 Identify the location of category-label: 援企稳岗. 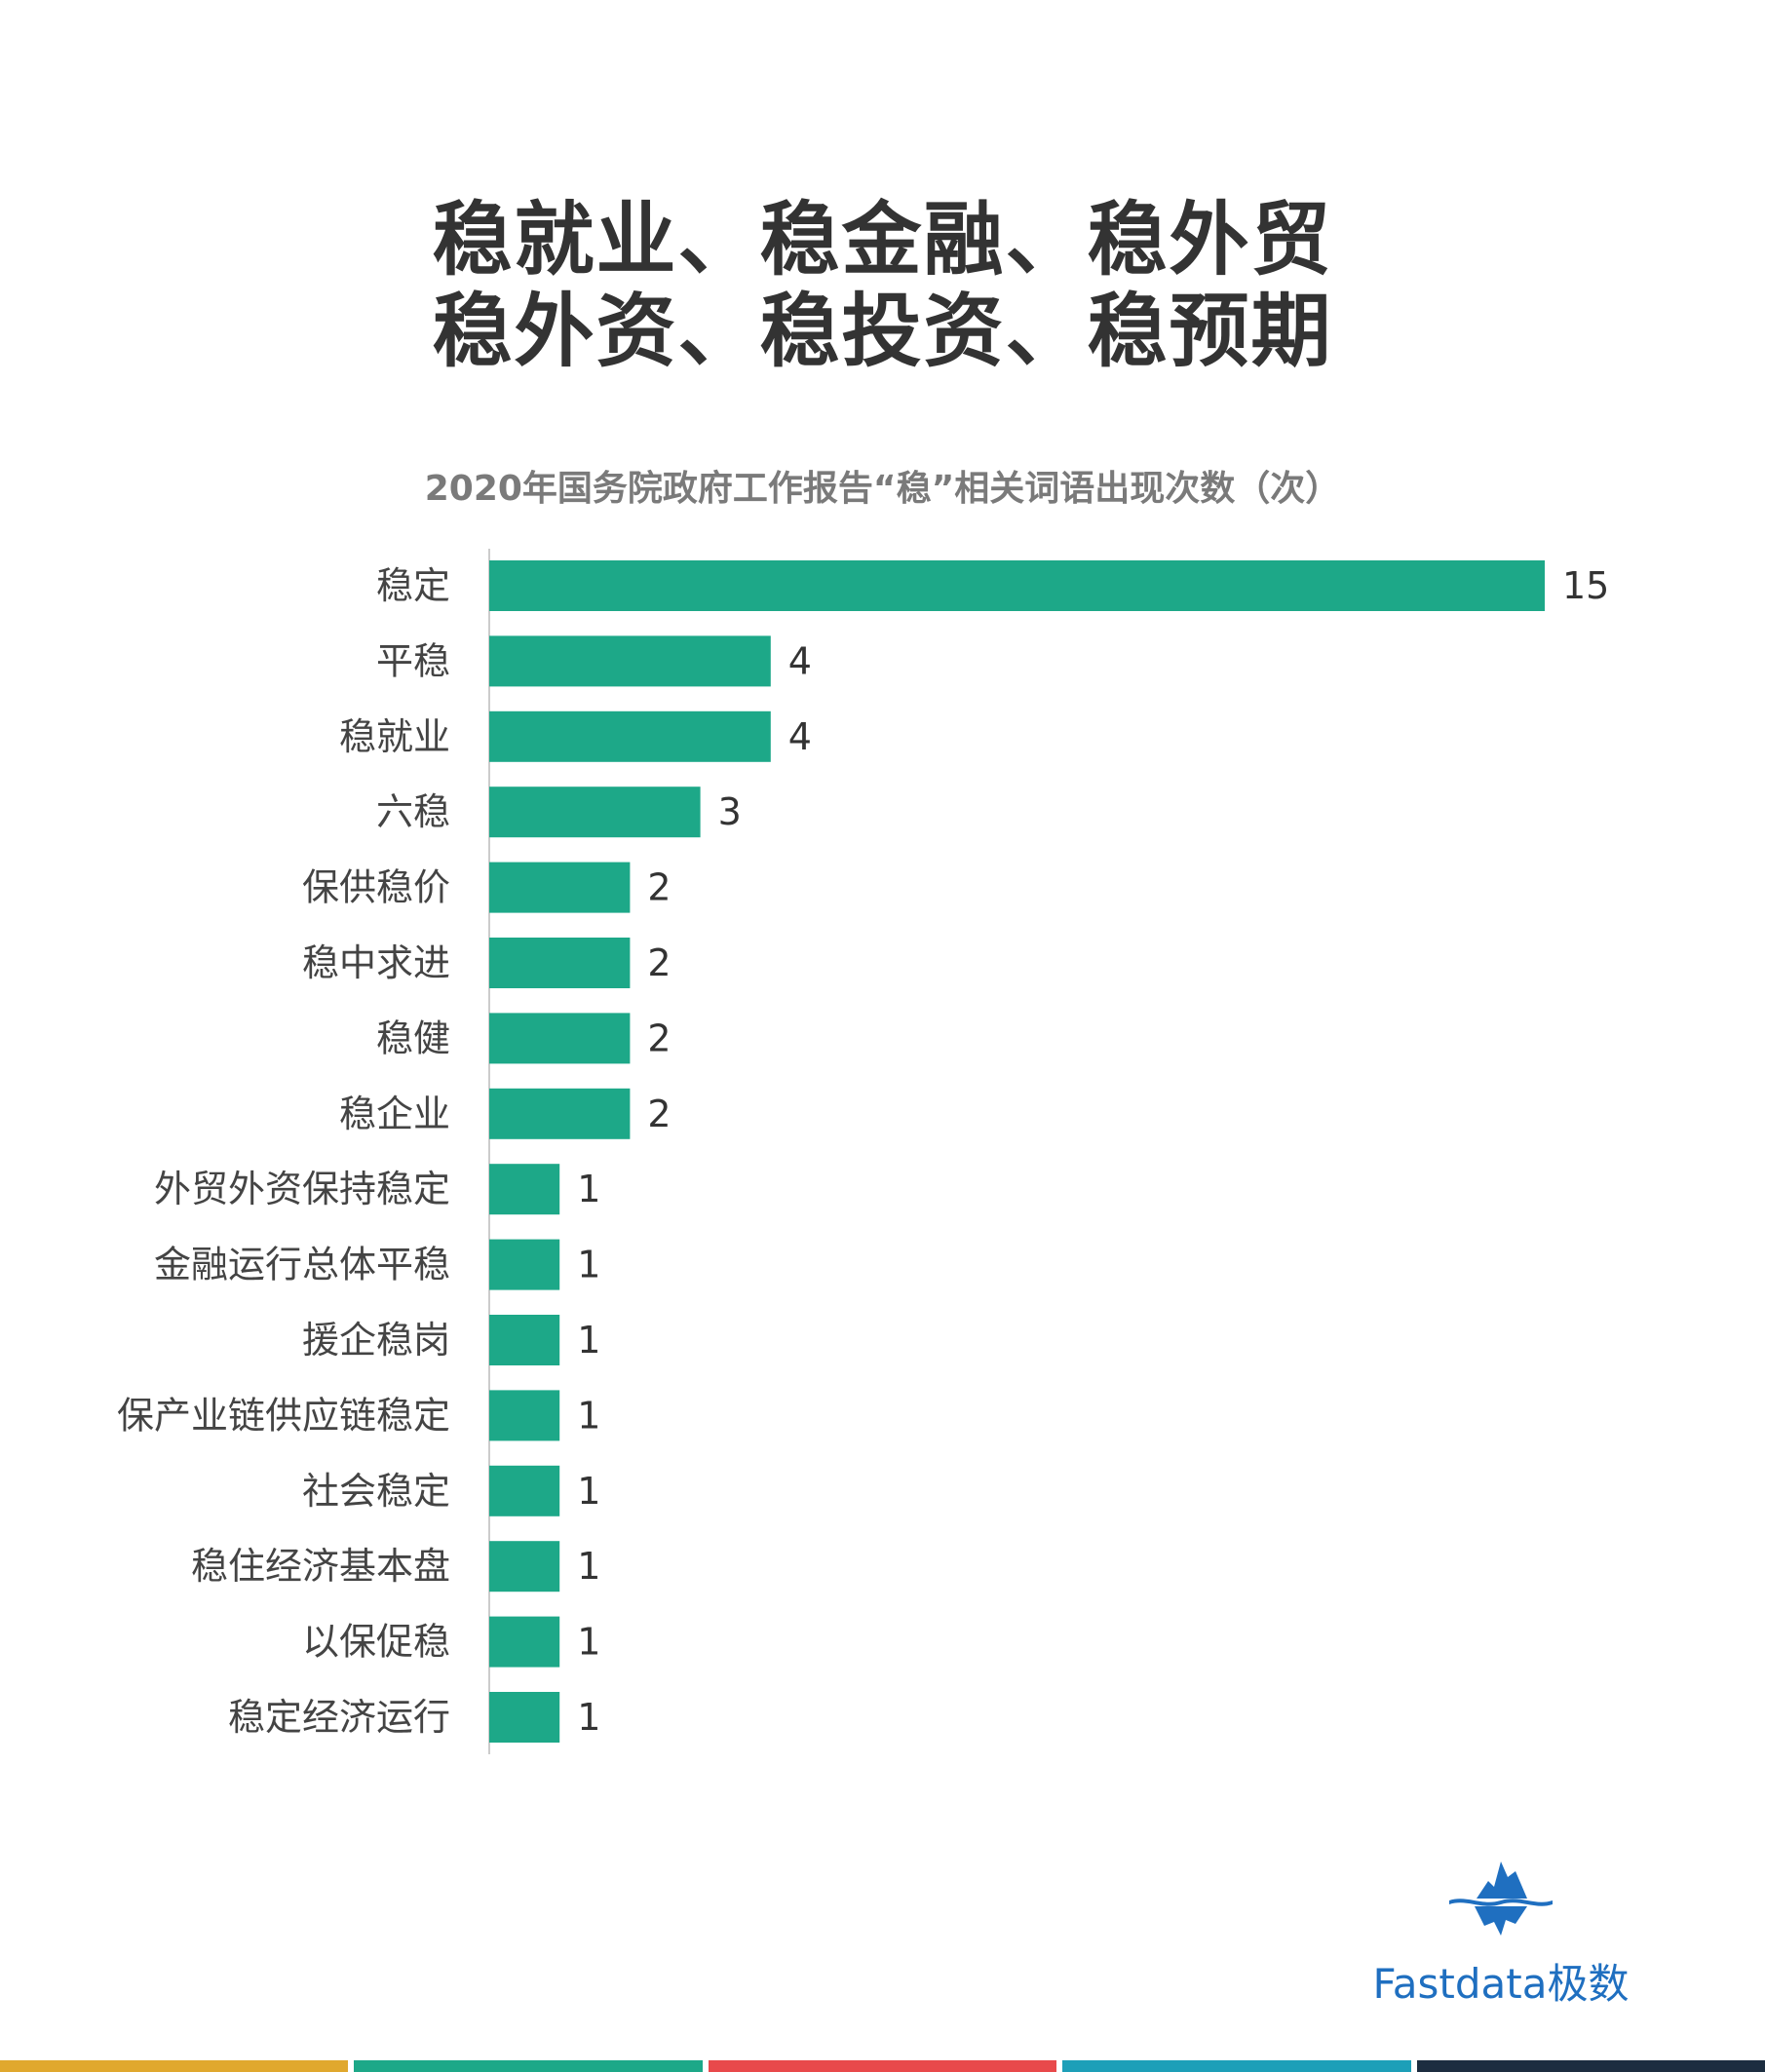
(376, 1340).